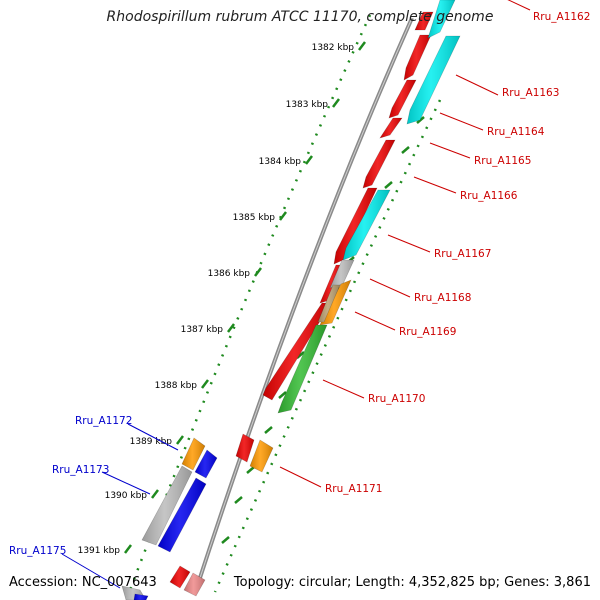 The image size is (600, 600). Describe the element at coordinates (307, 105) in the screenshot. I see `kbp-tick-label: 1383 kbp` at that location.